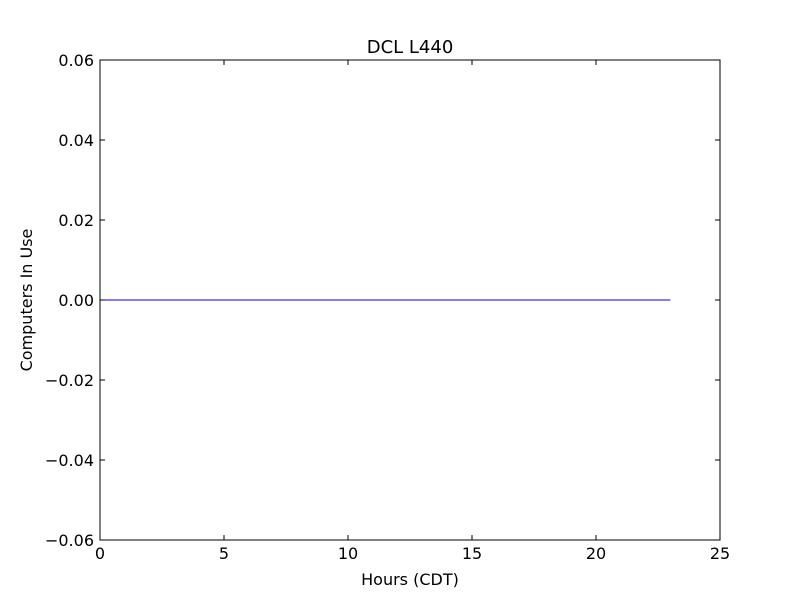 The width and height of the screenshot is (800, 600). What do you see at coordinates (69, 540) in the screenshot?
I see `y-tick-label: −0.06` at bounding box center [69, 540].